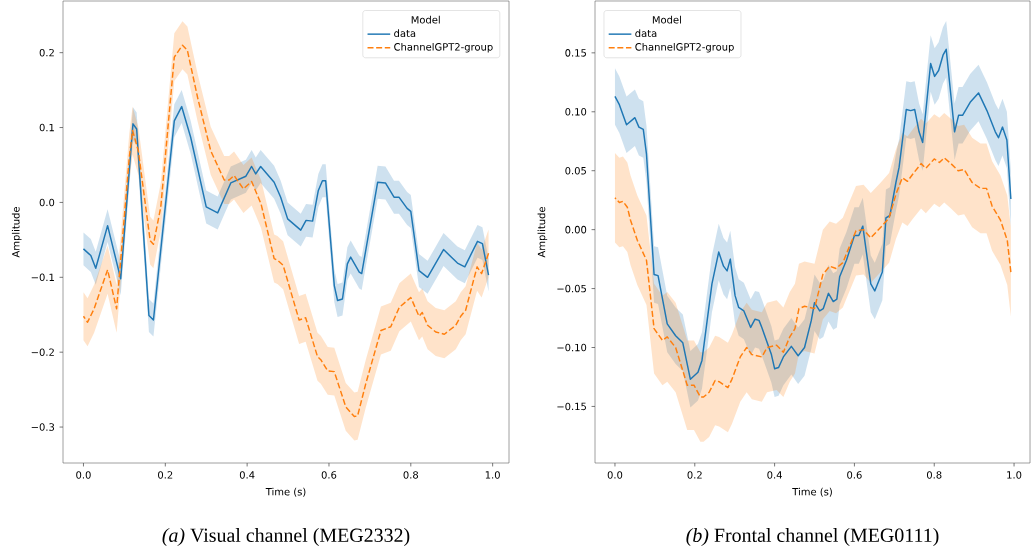 This screenshot has height=554, width=1031. Describe the element at coordinates (571, 406) in the screenshot. I see `y-tick-label: −0.15` at that location.